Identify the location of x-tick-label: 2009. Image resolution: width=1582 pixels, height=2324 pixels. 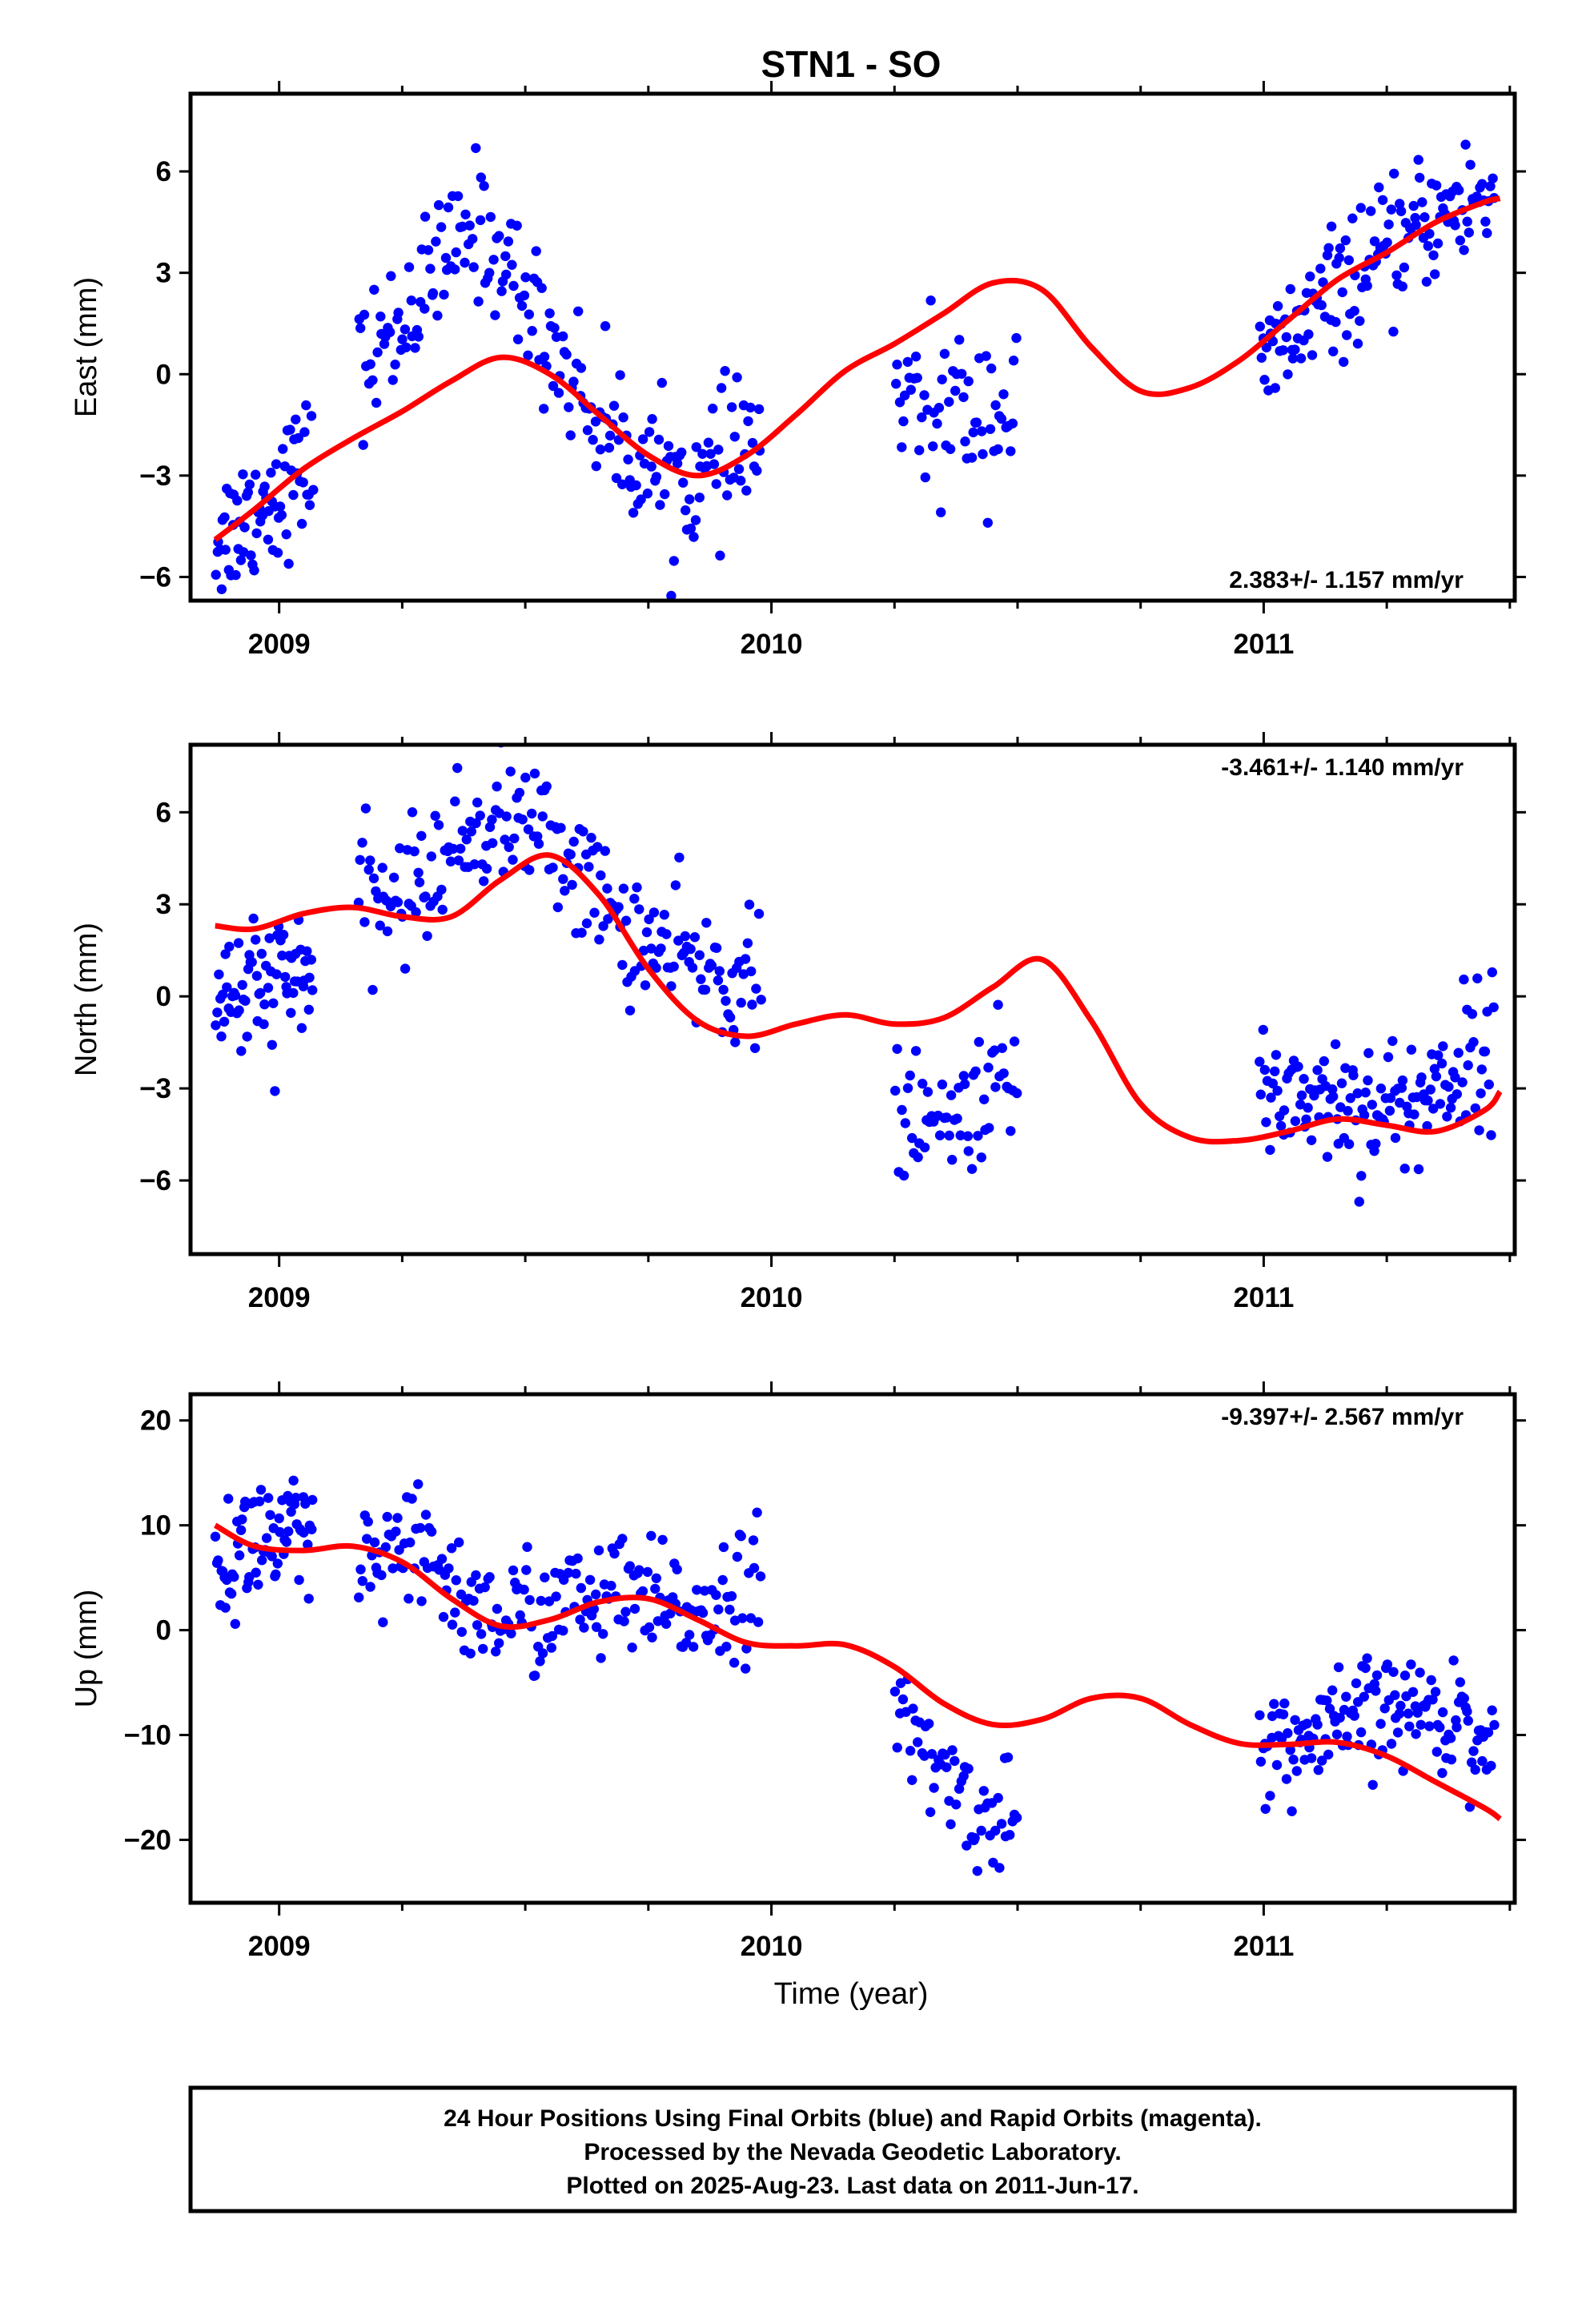
(279, 1946).